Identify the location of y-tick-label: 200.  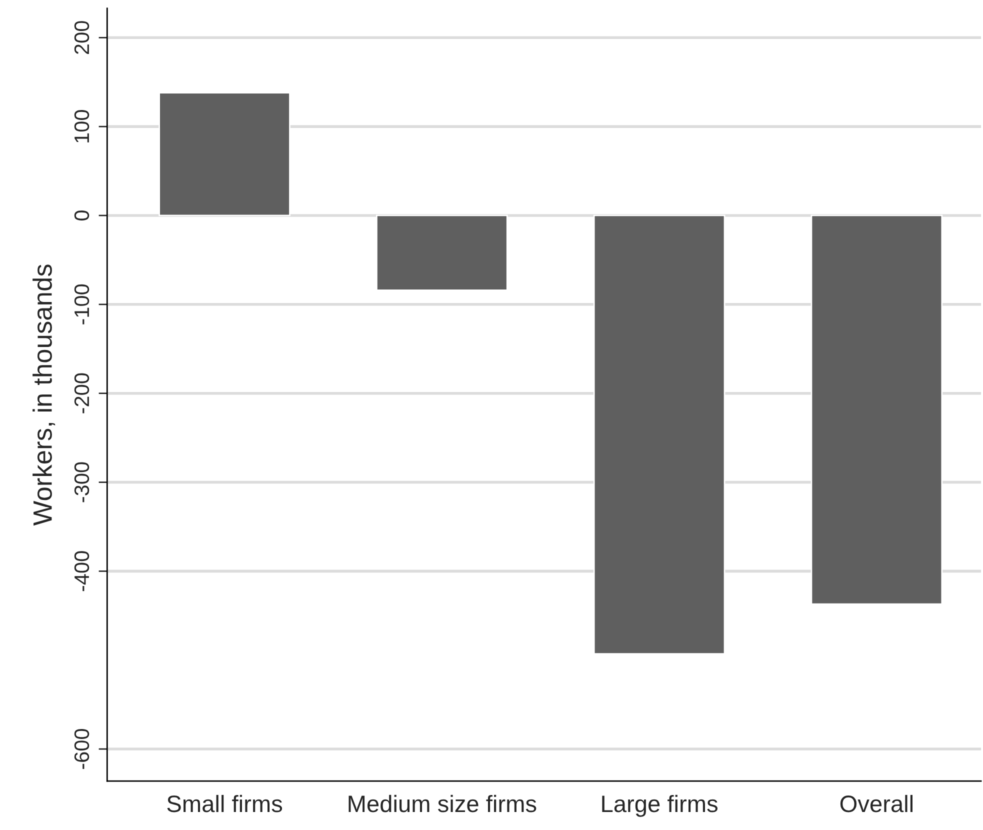
(82, 37).